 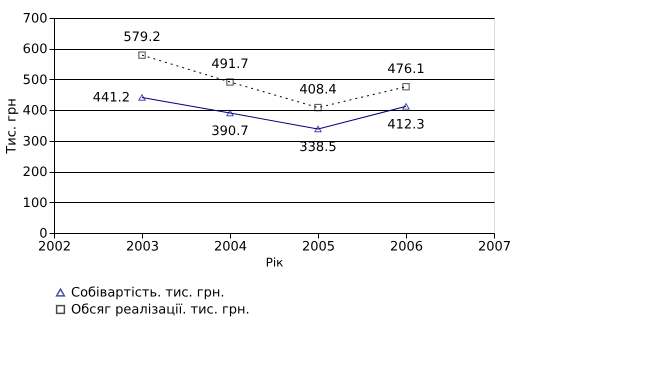 I want to click on y-tick-label: 200, so click(x=35, y=172).